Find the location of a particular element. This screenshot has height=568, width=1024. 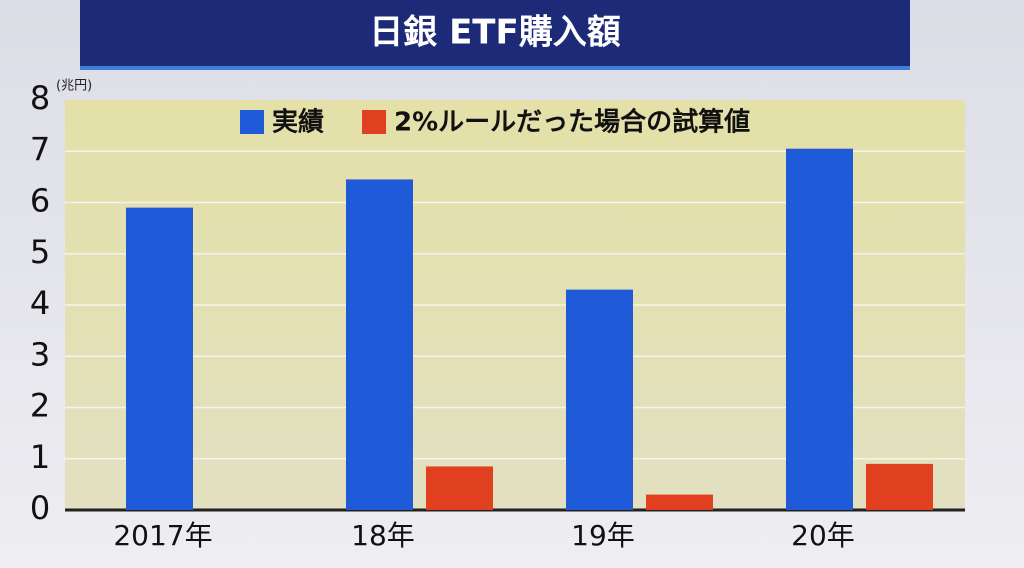

x-tick-label: 20年 is located at coordinates (823, 535).